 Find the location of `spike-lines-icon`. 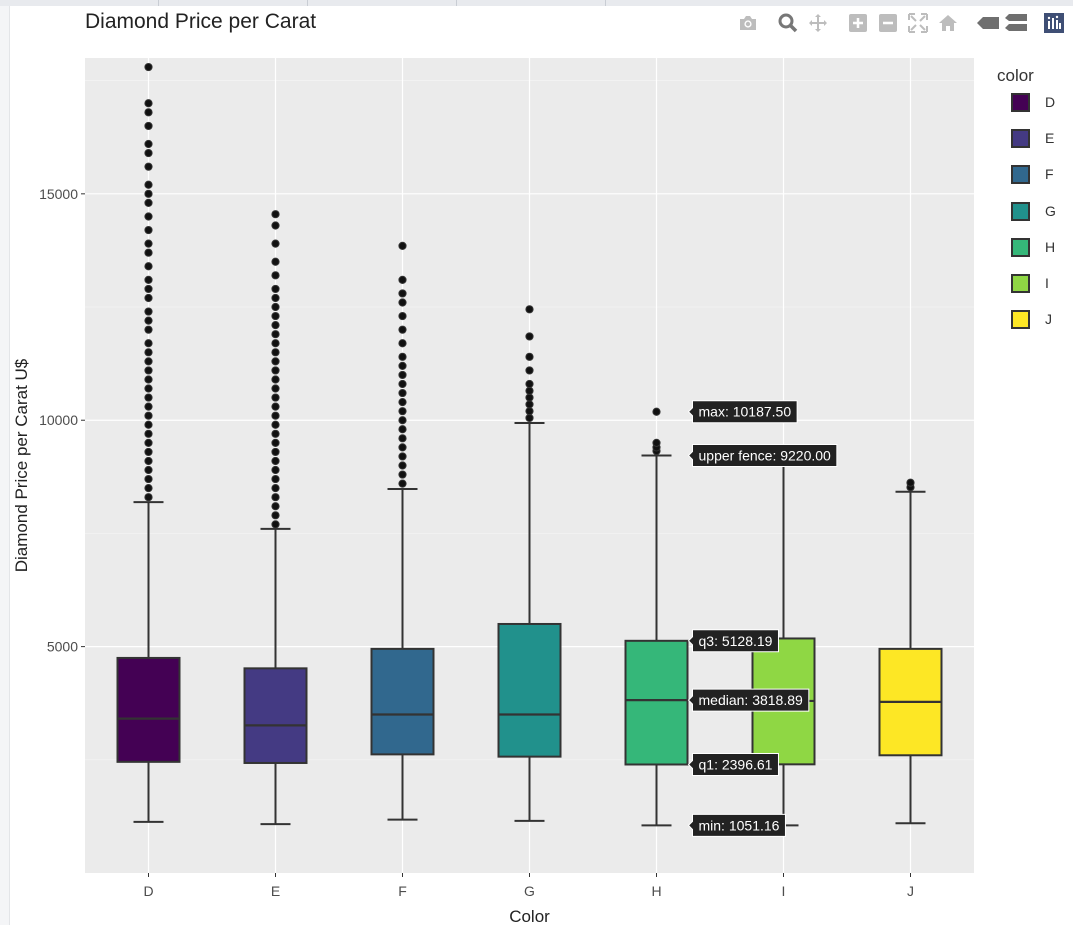

spike-lines-icon is located at coordinates (988, 23).